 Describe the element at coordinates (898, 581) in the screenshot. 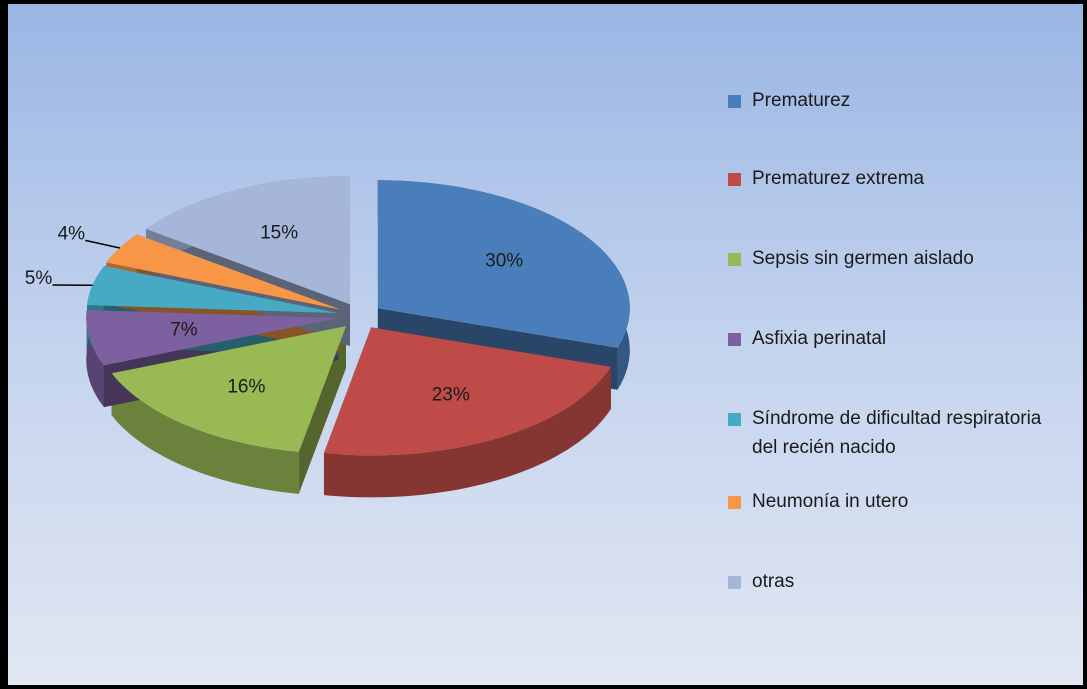

I see `legend-item: otras` at that location.